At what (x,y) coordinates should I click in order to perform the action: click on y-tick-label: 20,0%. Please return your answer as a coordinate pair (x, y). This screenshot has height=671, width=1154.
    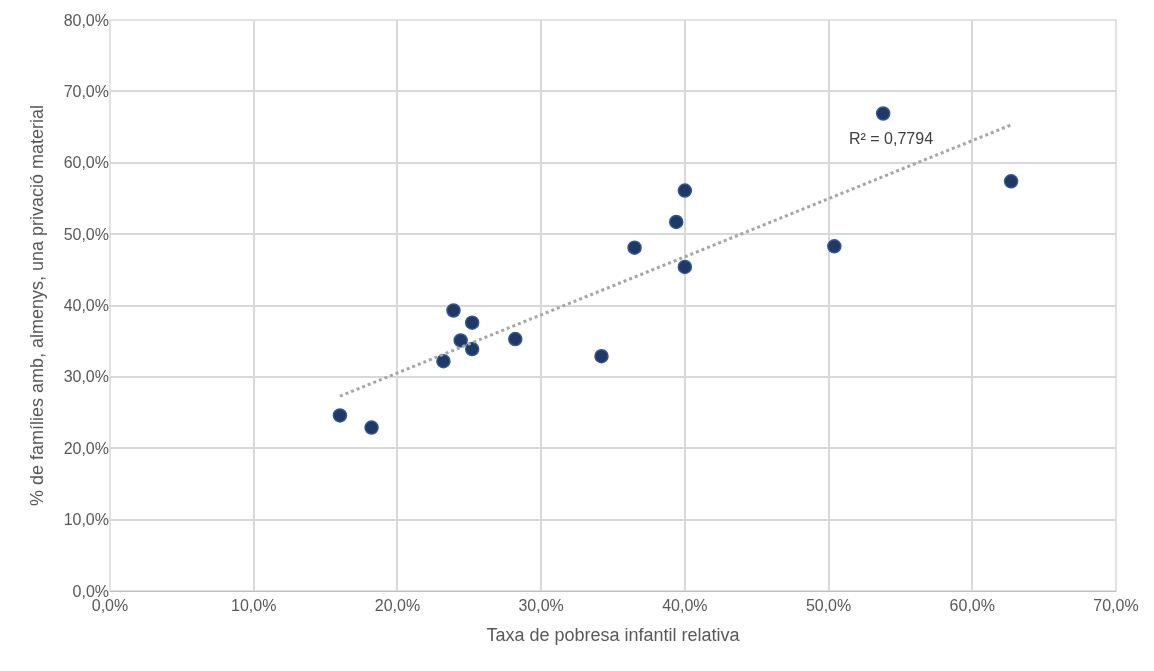
    Looking at the image, I should click on (86, 448).